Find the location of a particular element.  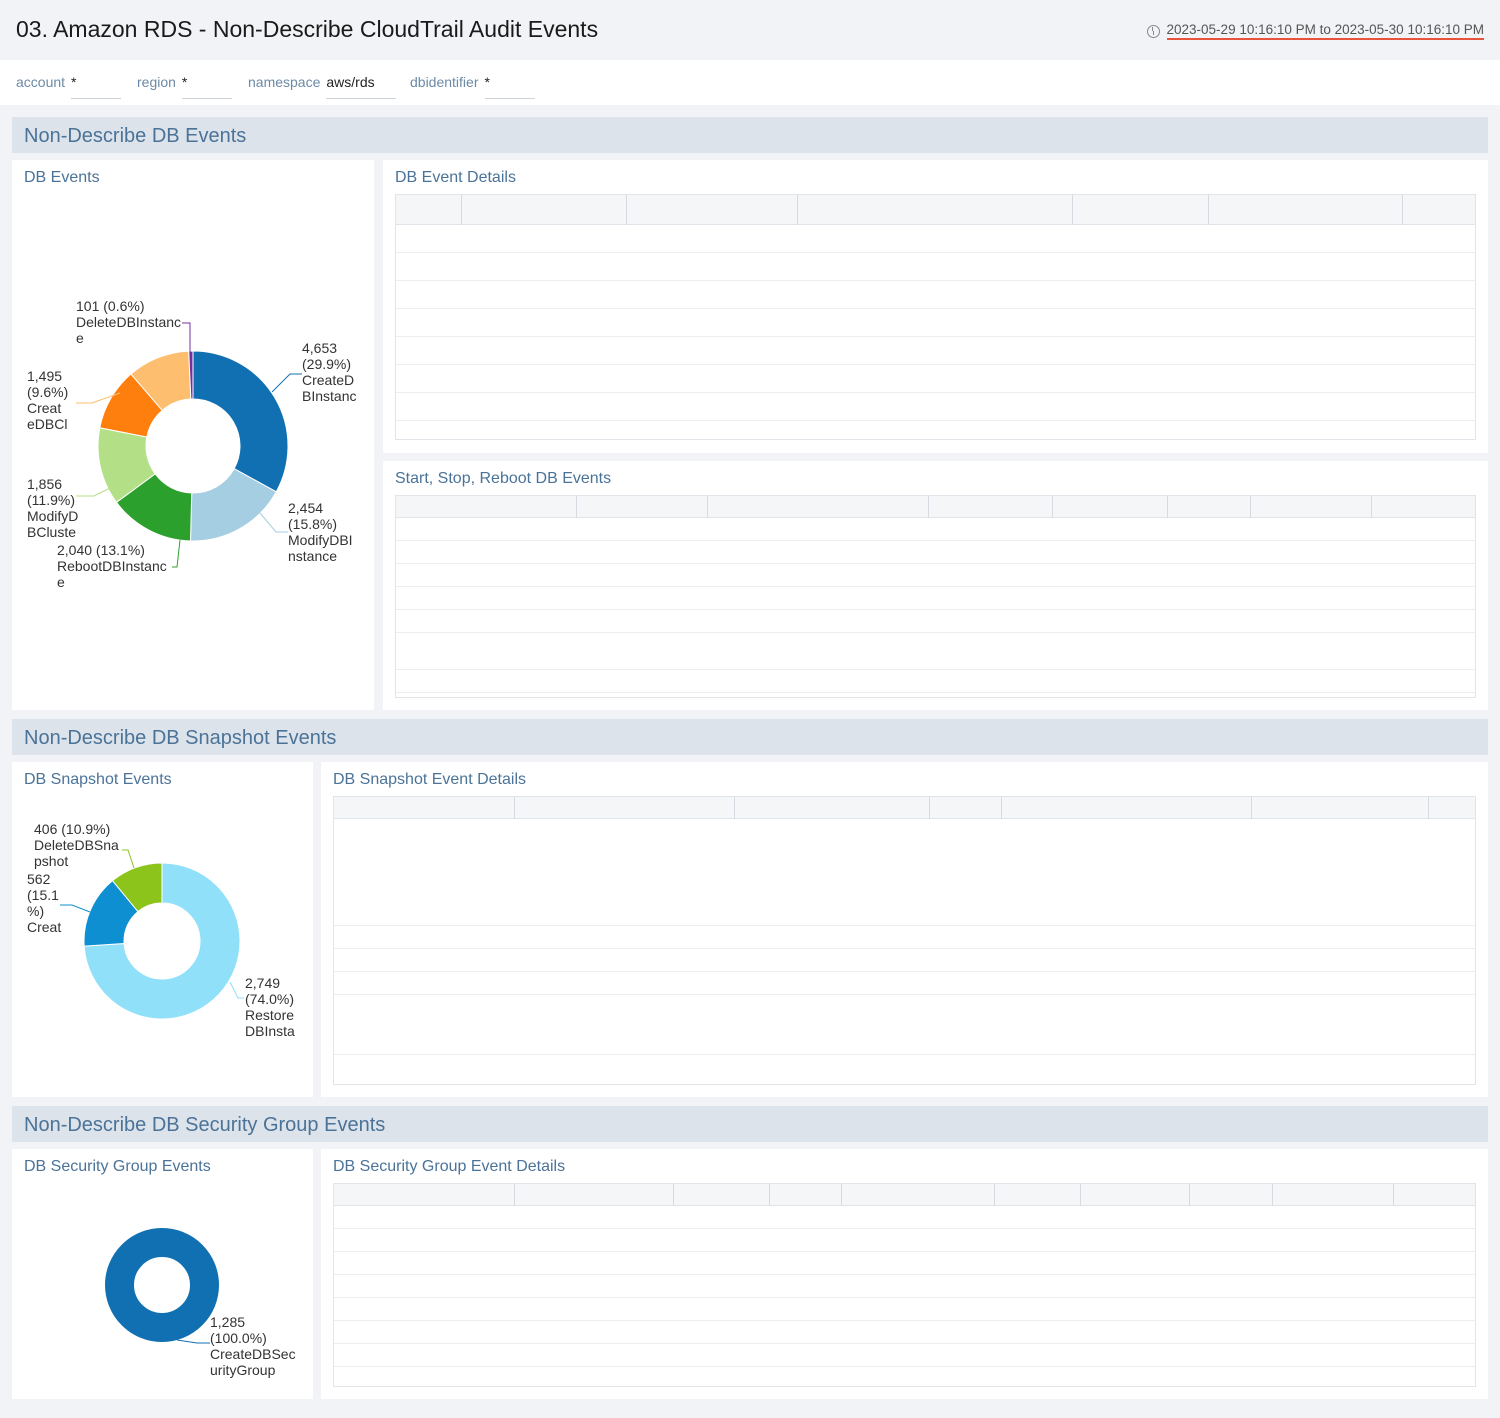

db-event-details-table is located at coordinates (935, 317).